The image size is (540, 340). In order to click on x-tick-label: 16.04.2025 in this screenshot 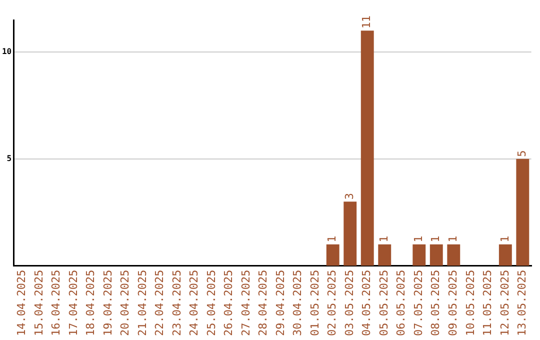, I will do `click(56, 303)`.